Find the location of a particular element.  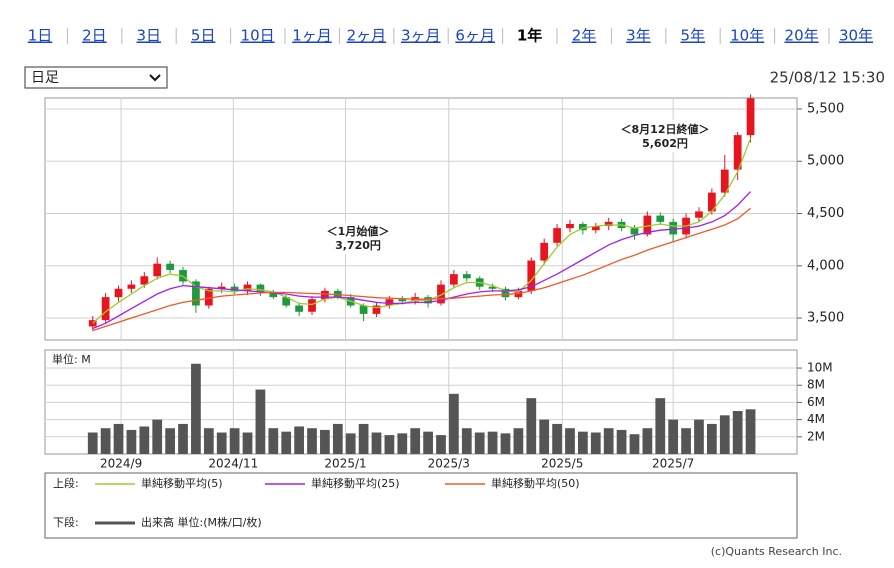

period-tab: 3日 is located at coordinates (149, 36).